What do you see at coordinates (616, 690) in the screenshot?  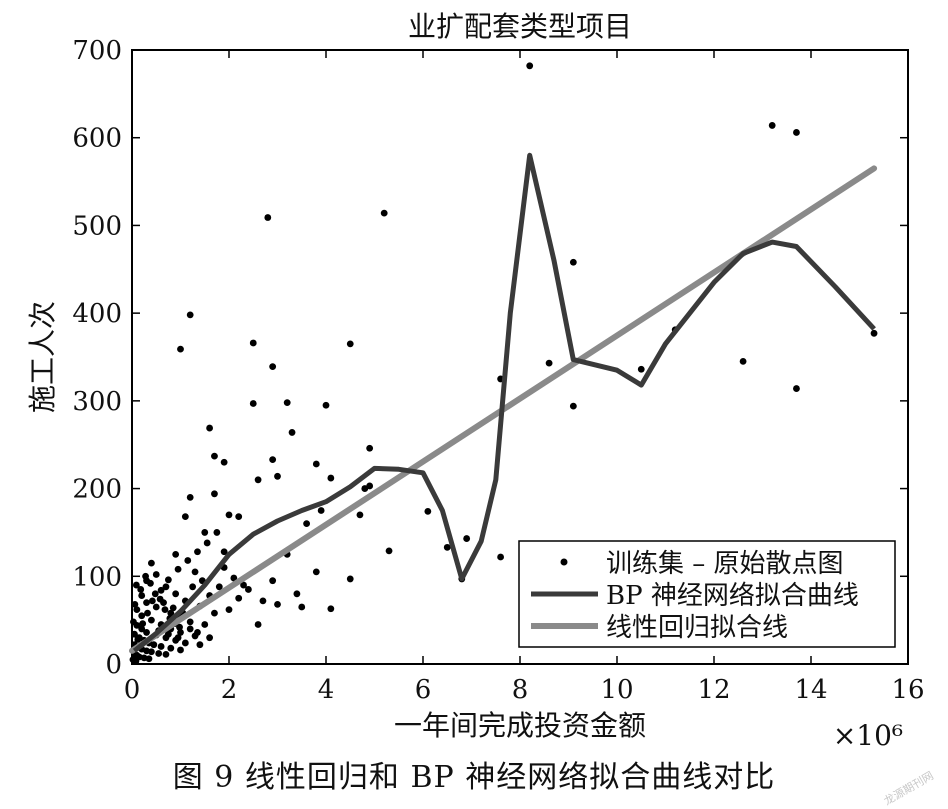 I see `x-tick-label: 10` at bounding box center [616, 690].